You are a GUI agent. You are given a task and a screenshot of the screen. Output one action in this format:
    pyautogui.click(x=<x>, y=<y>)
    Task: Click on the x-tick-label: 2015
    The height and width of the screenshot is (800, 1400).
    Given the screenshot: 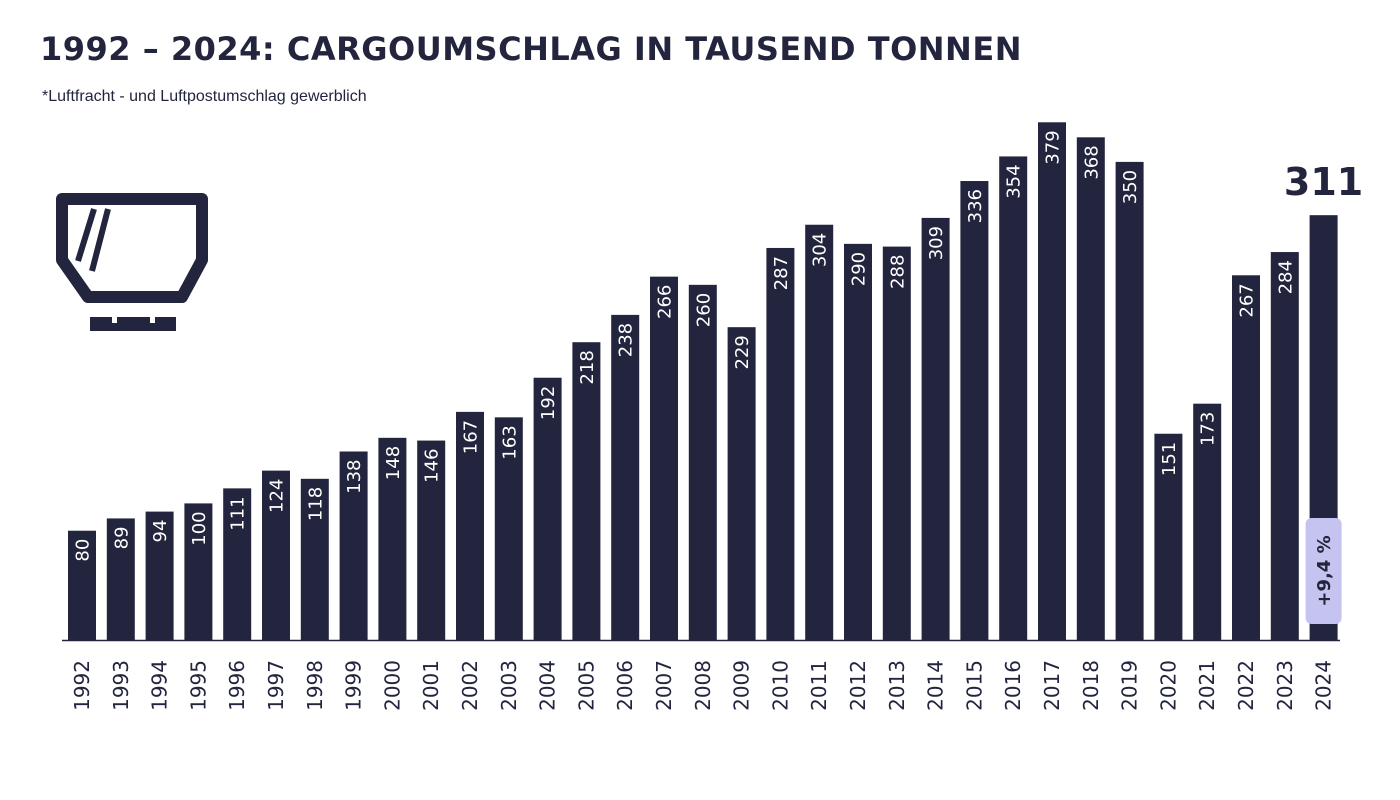 What is the action you would take?
    pyautogui.click(x=974, y=685)
    